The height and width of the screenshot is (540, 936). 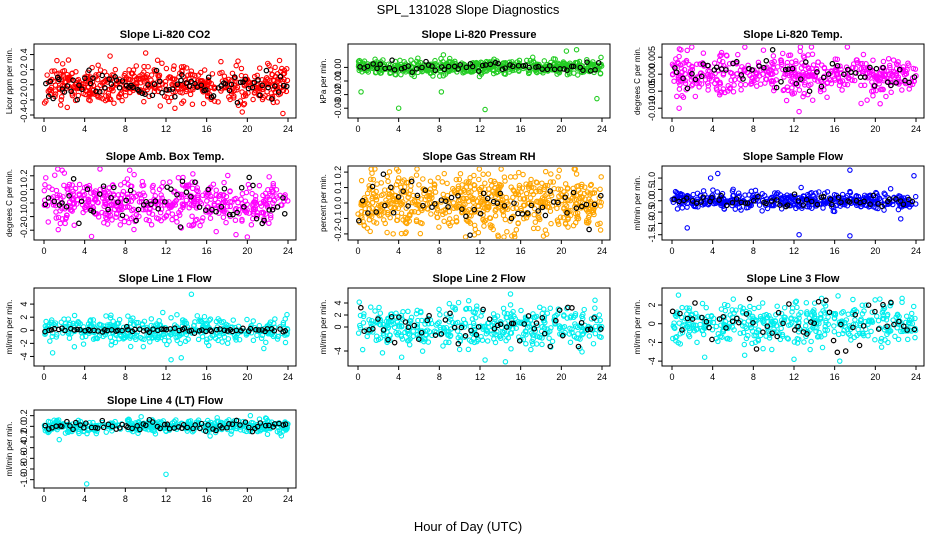 What do you see at coordinates (166, 377) in the screenshot?
I see `x-tick-label: 12` at bounding box center [166, 377].